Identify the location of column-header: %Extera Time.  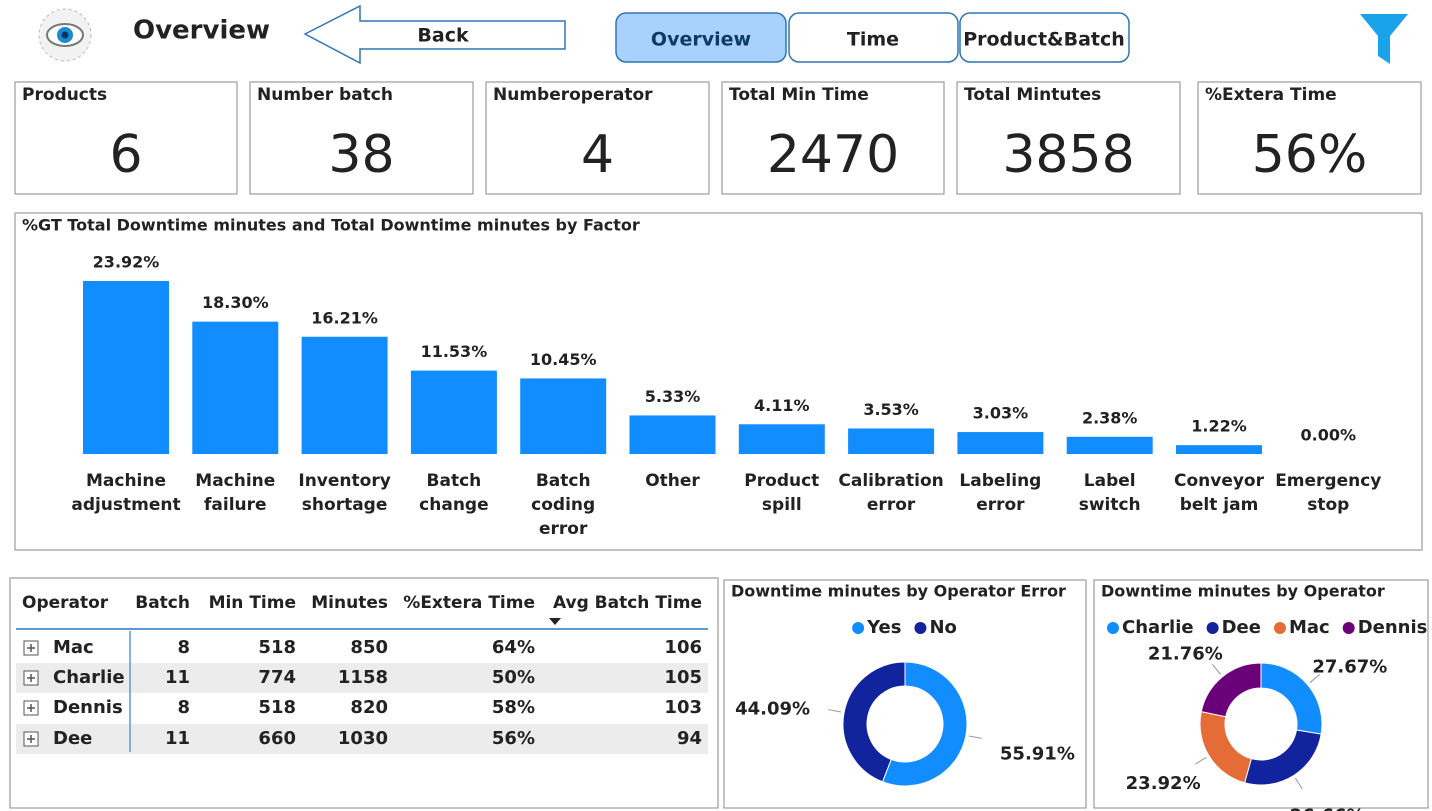
(469, 603).